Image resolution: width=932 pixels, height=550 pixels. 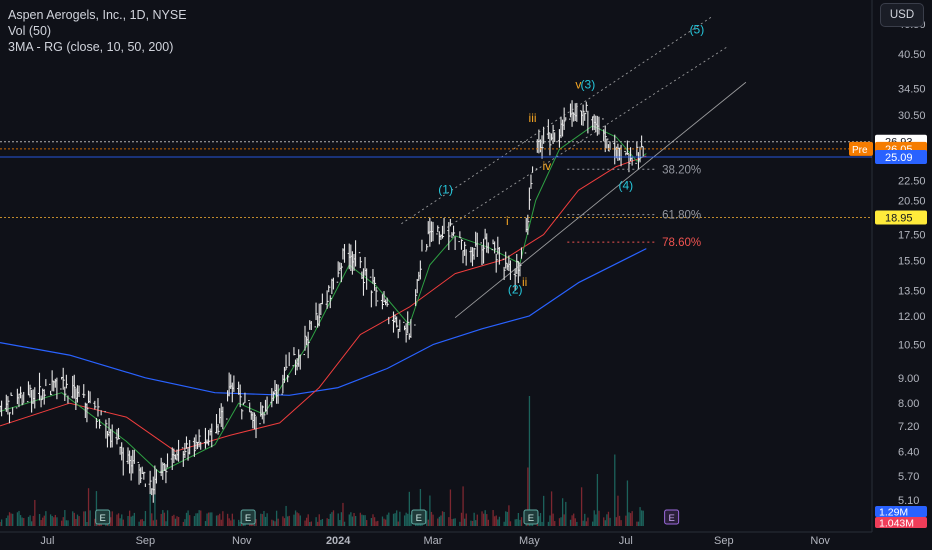 I want to click on moving-average-indicator-label: 3MA - RG (close, 10, 50, 200), so click(x=91, y=47).